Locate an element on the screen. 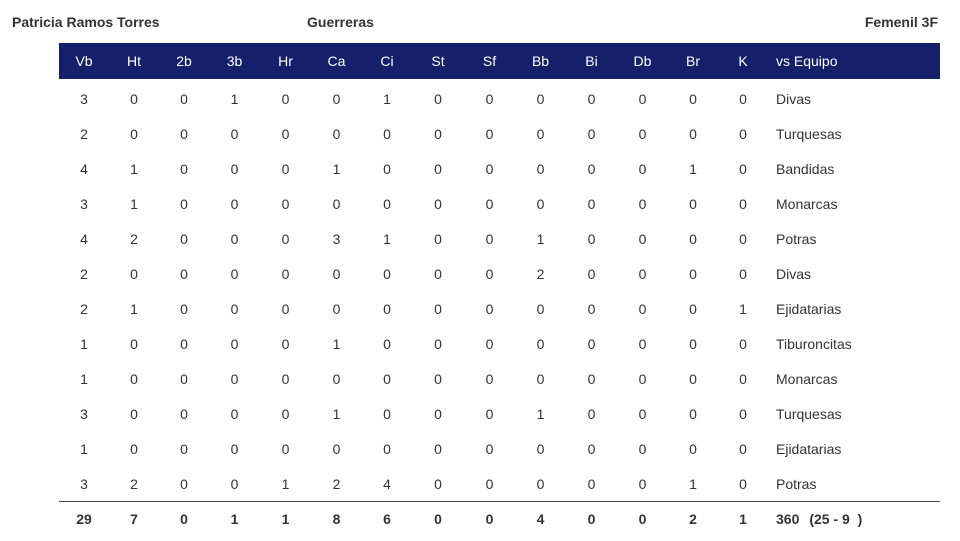 This screenshot has width=960, height=541. column-header: 3b is located at coordinates (234, 61).